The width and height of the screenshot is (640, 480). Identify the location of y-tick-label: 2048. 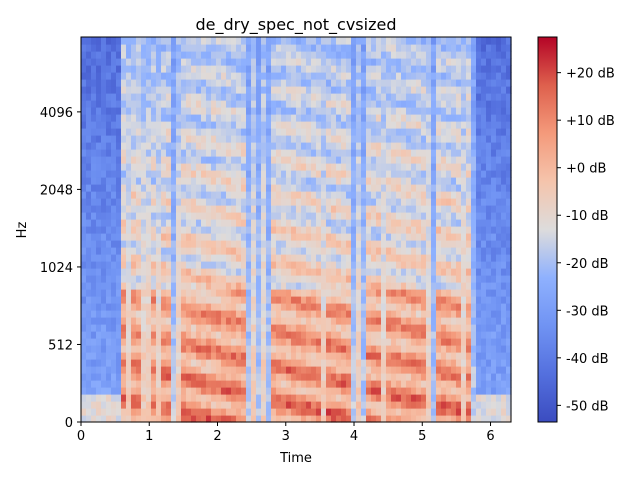
(56, 190).